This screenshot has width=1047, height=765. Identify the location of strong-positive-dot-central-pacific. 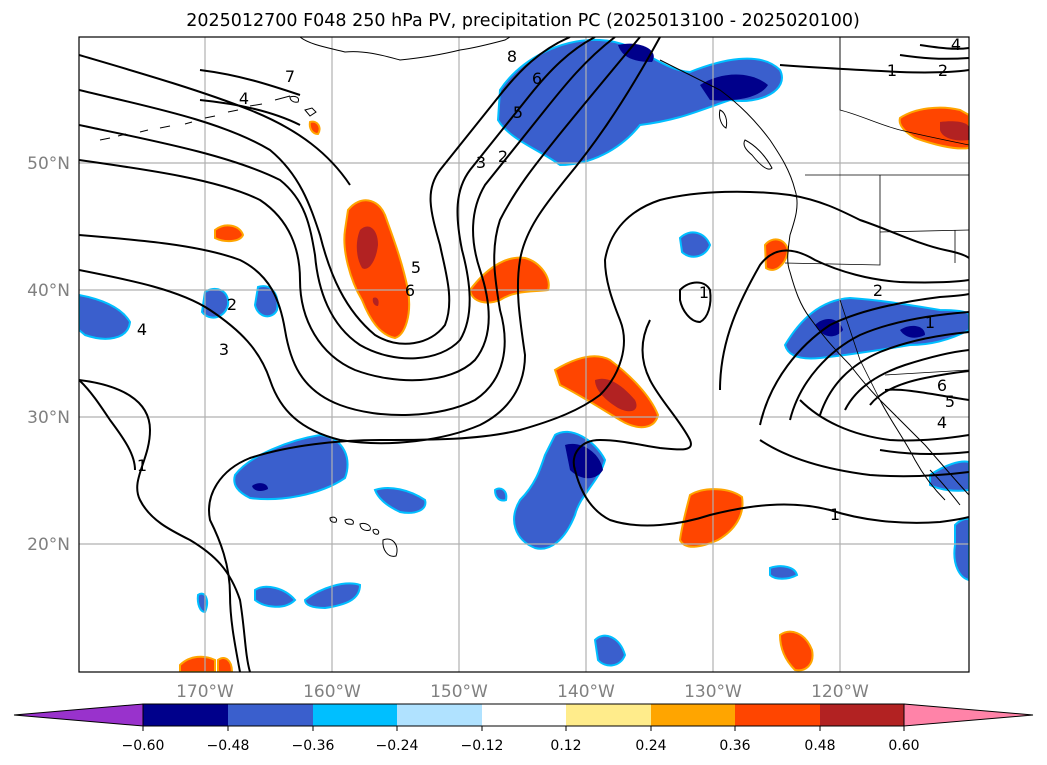
(375, 301).